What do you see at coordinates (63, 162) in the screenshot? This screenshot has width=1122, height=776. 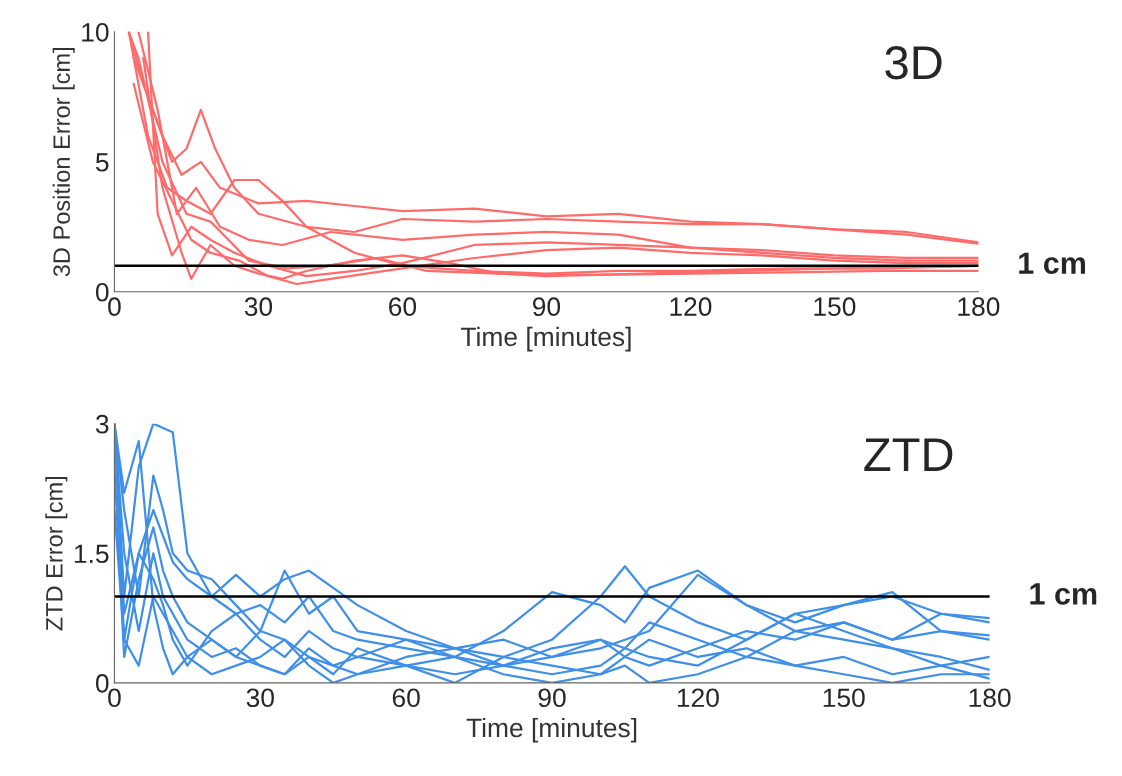 I see `y-axis-title: 3D Position Error [cm]` at bounding box center [63, 162].